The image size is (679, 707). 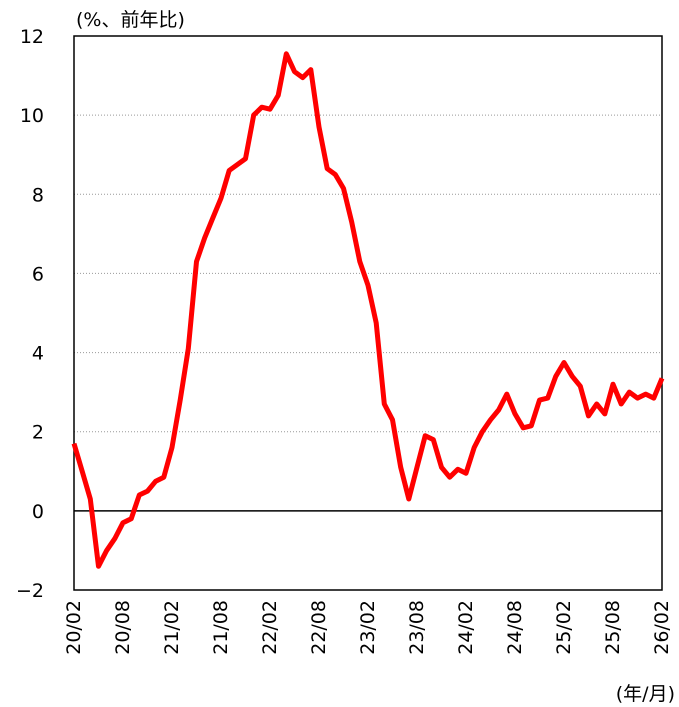 What do you see at coordinates (466, 627) in the screenshot?
I see `x-tick-label: 24/02` at bounding box center [466, 627].